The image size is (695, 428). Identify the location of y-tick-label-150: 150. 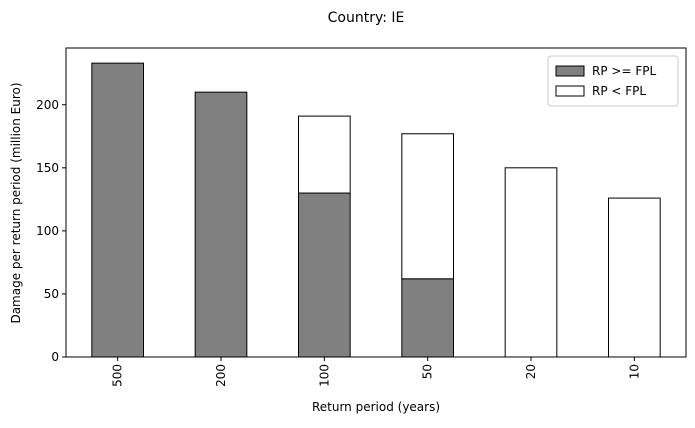
(47, 168).